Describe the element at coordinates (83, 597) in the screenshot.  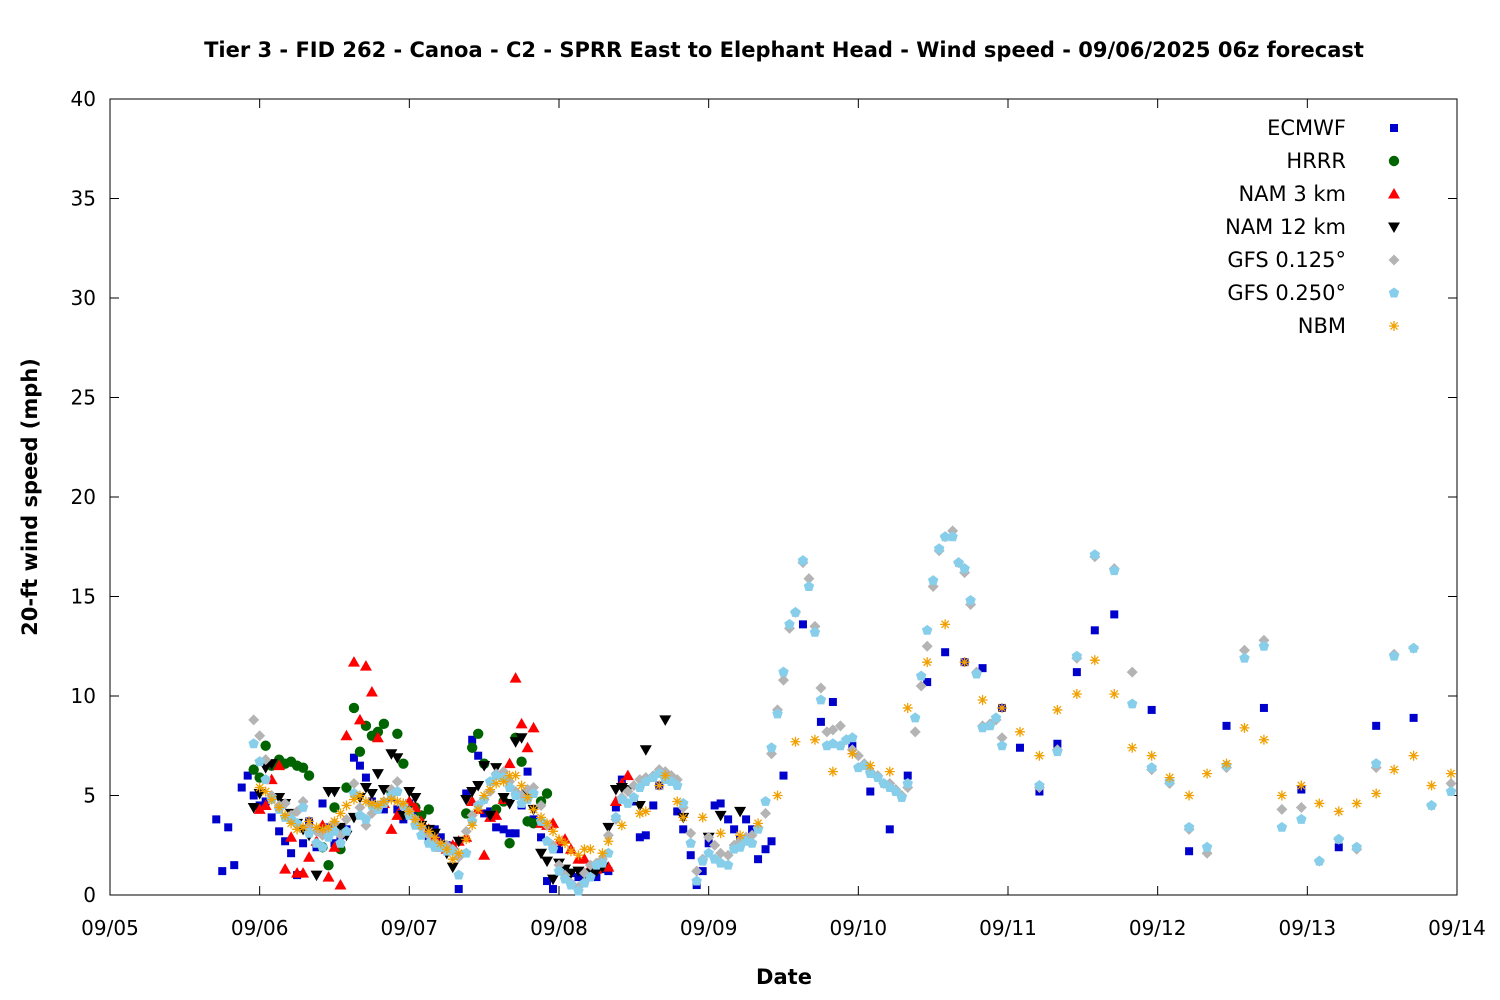
I see `y-tick-label: 15` at that location.